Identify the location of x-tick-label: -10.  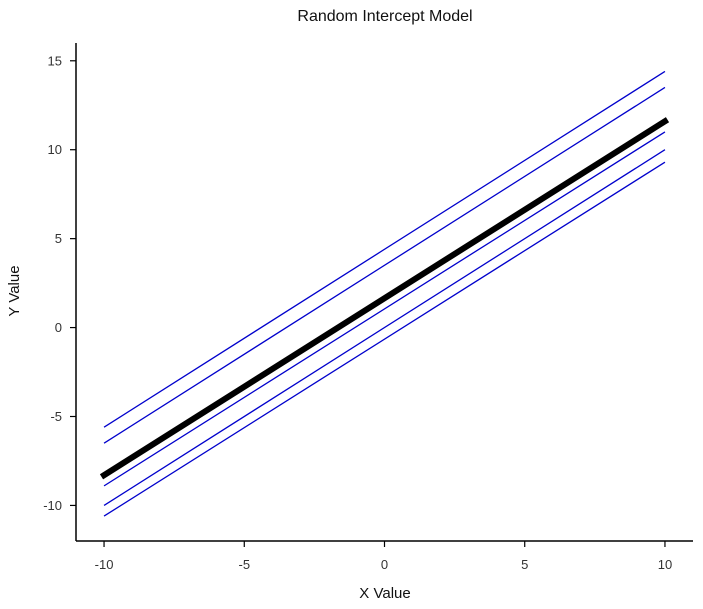
(104, 564).